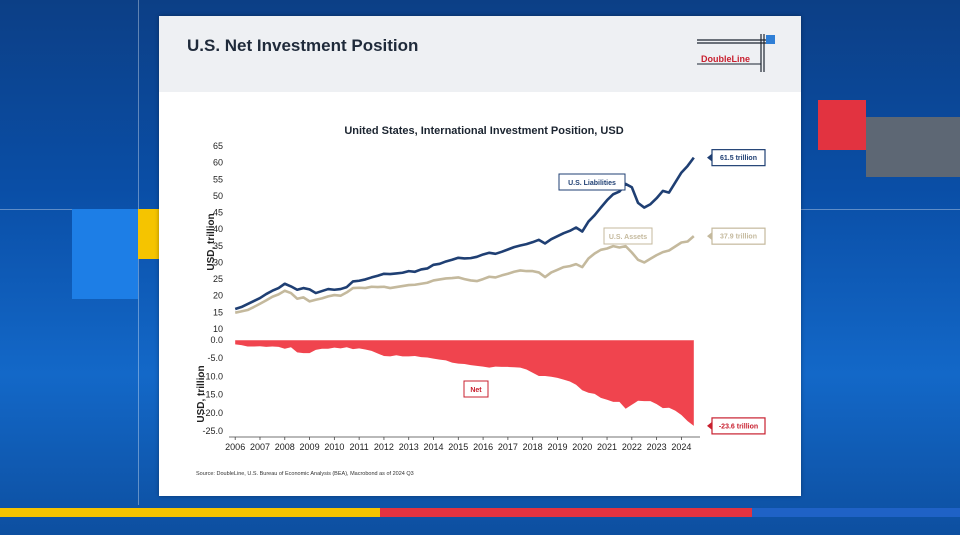 This screenshot has height=535, width=960. I want to click on top-y-tick-label: 65, so click(218, 146).